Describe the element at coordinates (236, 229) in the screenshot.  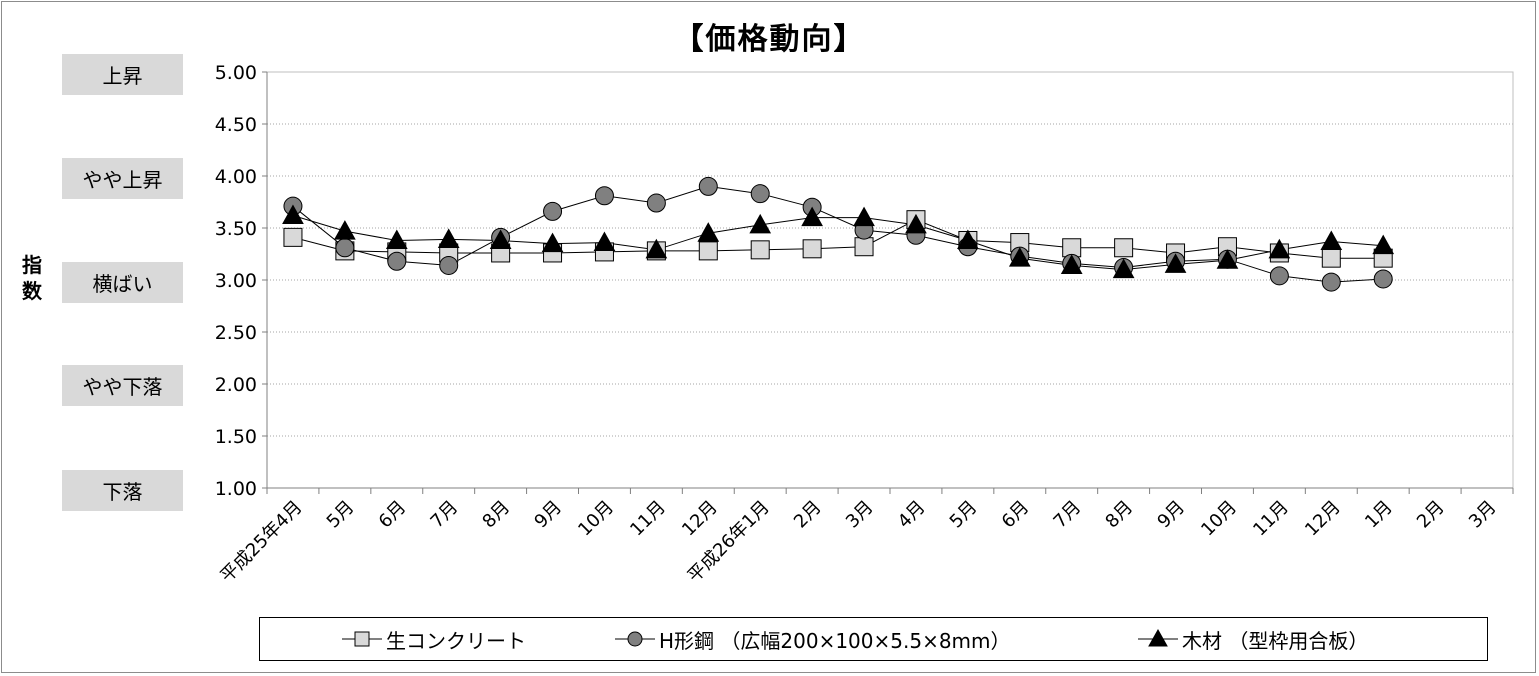
I see `y-tick-label: 3.50` at that location.